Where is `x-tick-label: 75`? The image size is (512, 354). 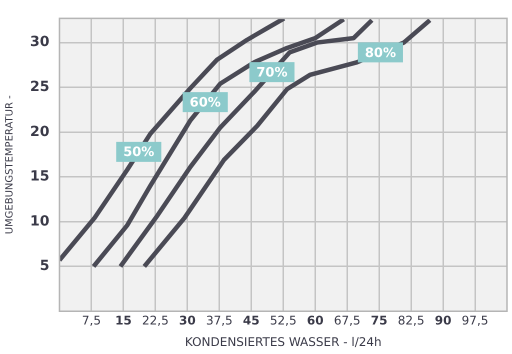 x-tick-label: 75 is located at coordinates (379, 321).